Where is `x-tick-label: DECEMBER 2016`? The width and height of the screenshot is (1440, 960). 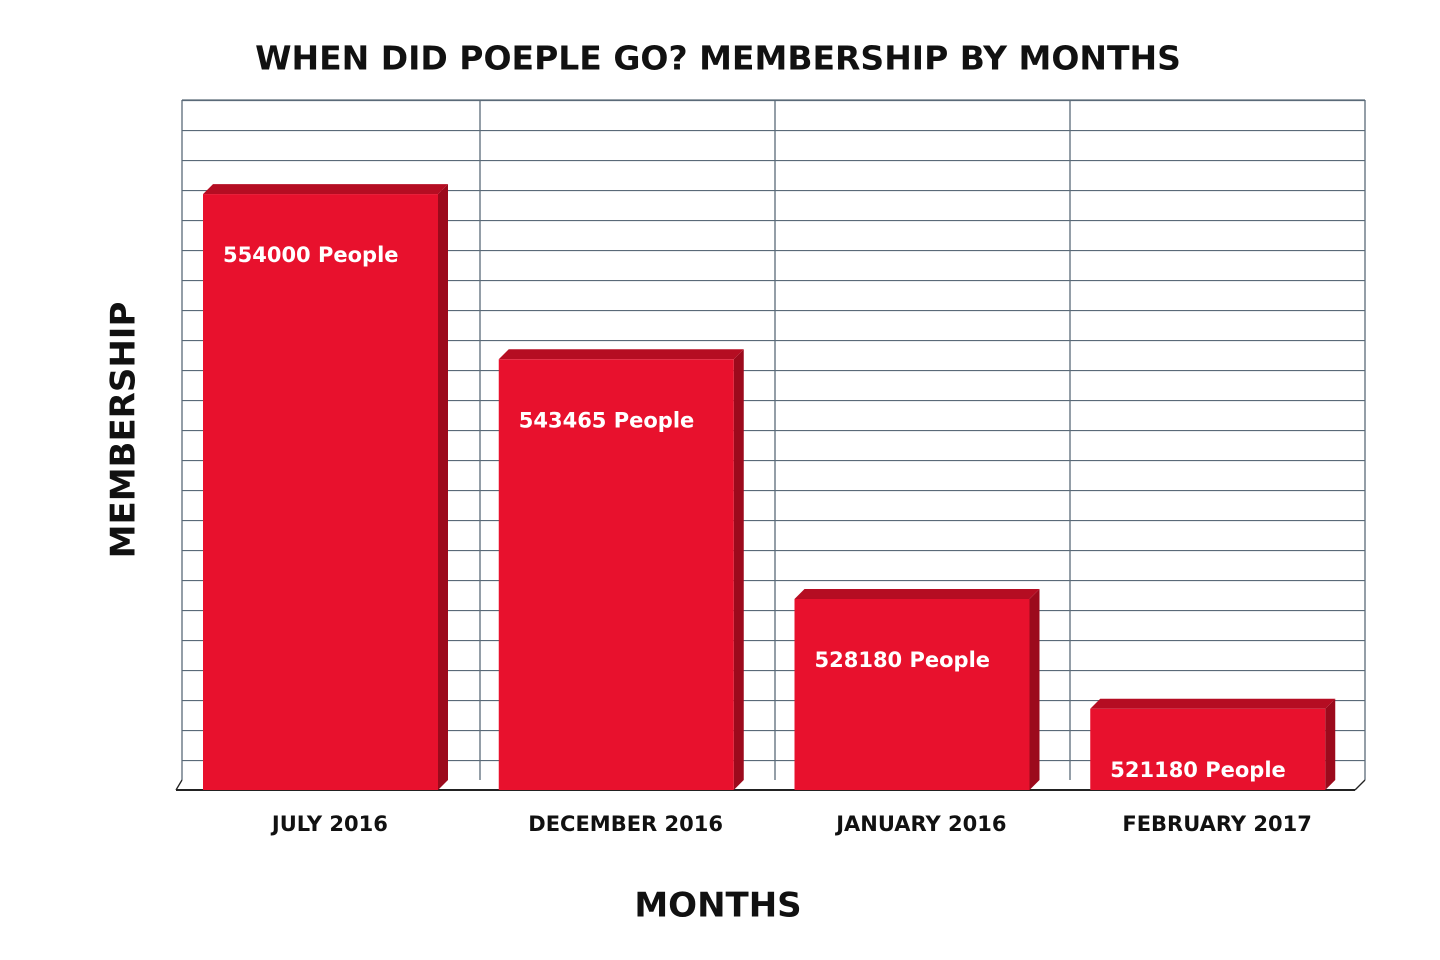 x-tick-label: DECEMBER 2016 is located at coordinates (625, 824).